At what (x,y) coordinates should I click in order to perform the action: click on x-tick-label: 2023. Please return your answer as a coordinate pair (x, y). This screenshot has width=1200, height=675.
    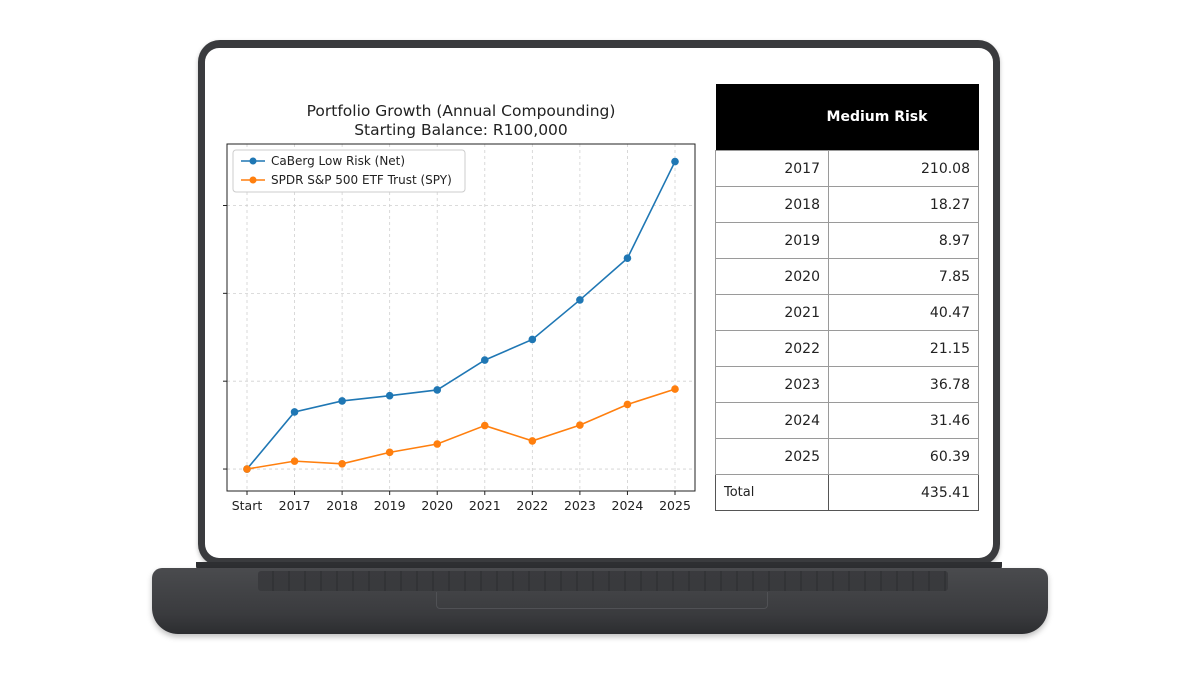
    Looking at the image, I should click on (580, 505).